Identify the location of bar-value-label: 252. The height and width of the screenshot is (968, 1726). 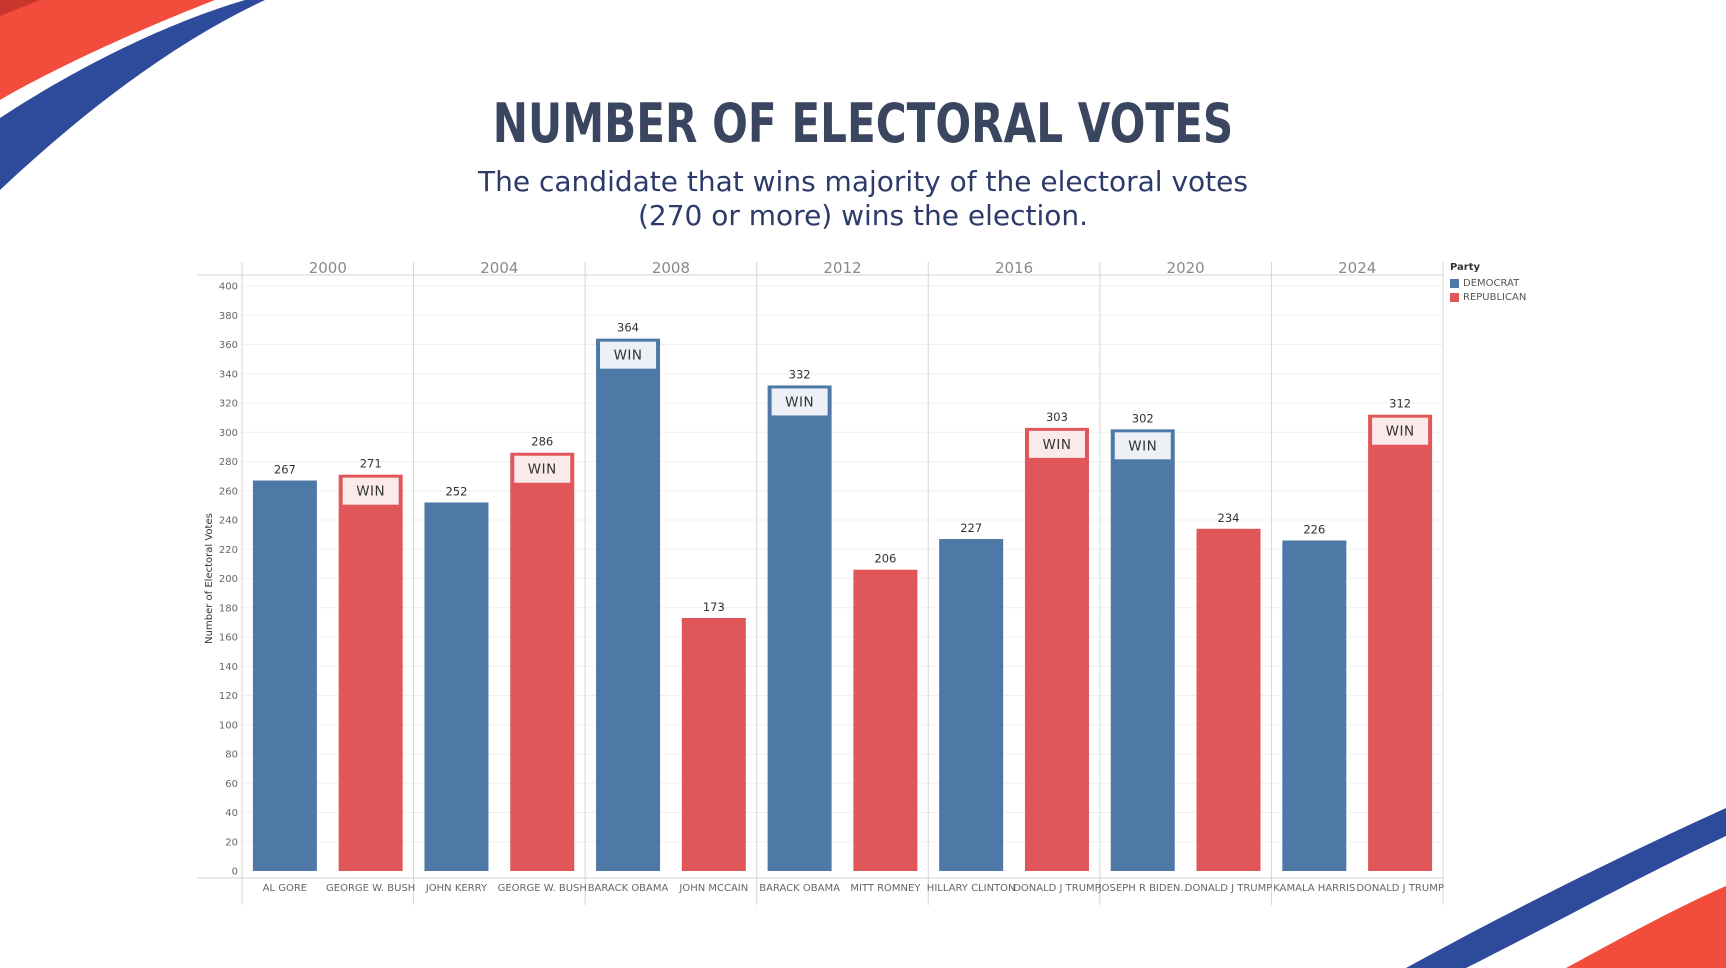
(456, 491).